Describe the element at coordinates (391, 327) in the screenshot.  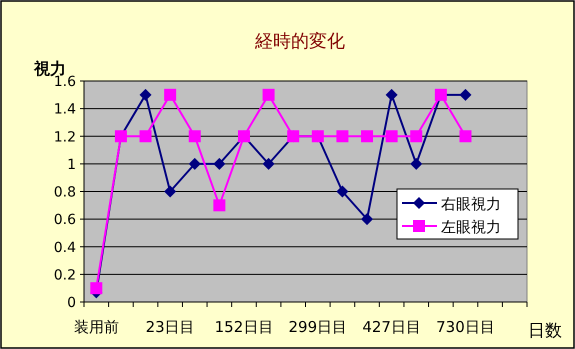
I see `x-tick-label: 427日目` at that location.